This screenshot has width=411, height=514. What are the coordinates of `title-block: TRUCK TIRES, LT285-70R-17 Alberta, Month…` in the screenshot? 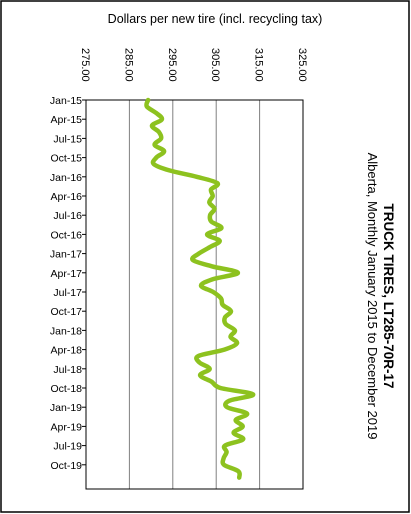 It's located at (380, 296).